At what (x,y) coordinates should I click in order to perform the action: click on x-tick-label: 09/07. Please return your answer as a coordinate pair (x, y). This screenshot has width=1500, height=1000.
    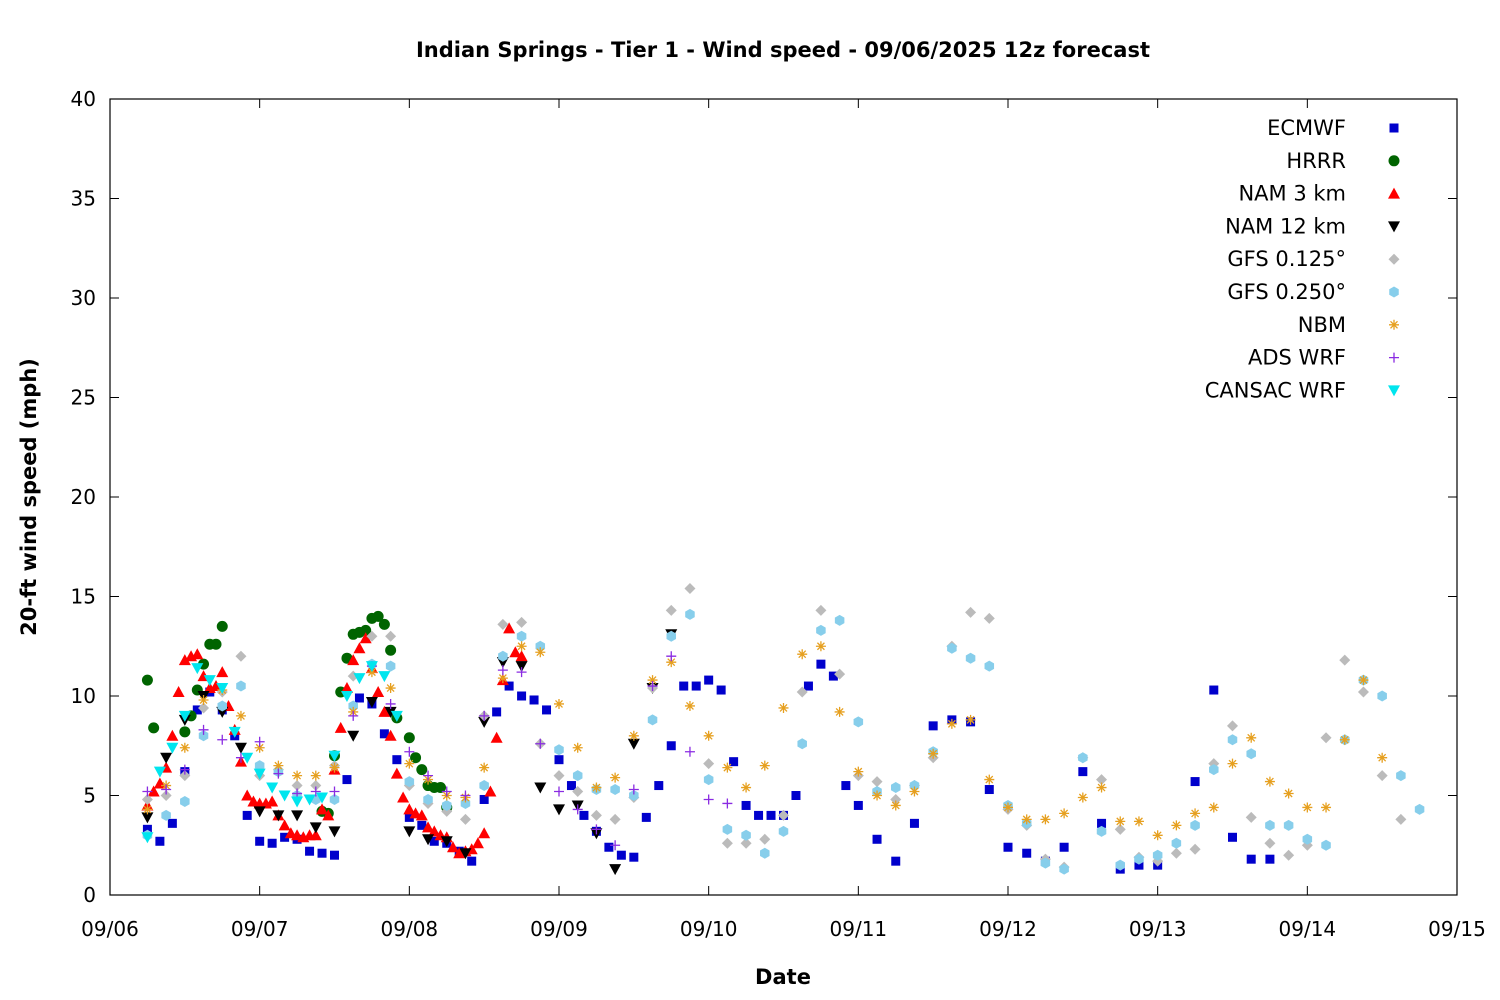
    Looking at the image, I should click on (260, 929).